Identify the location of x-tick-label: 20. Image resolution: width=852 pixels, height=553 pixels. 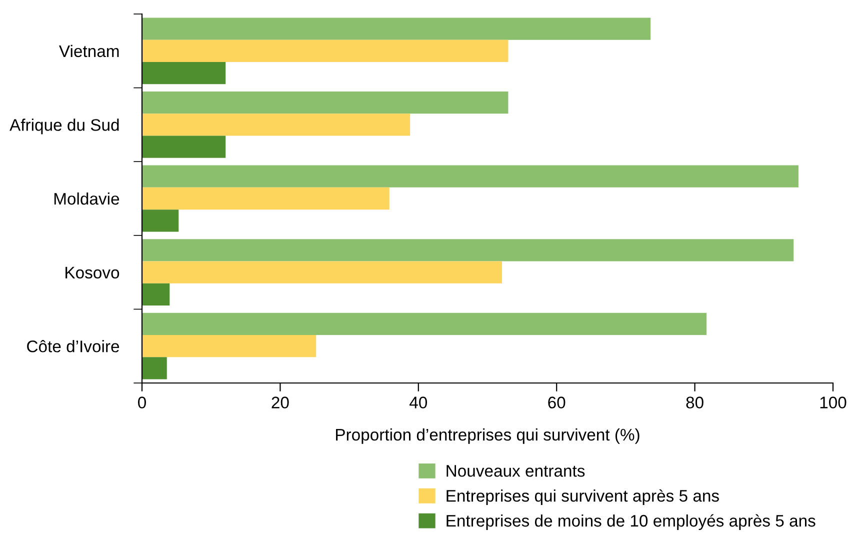
(280, 402).